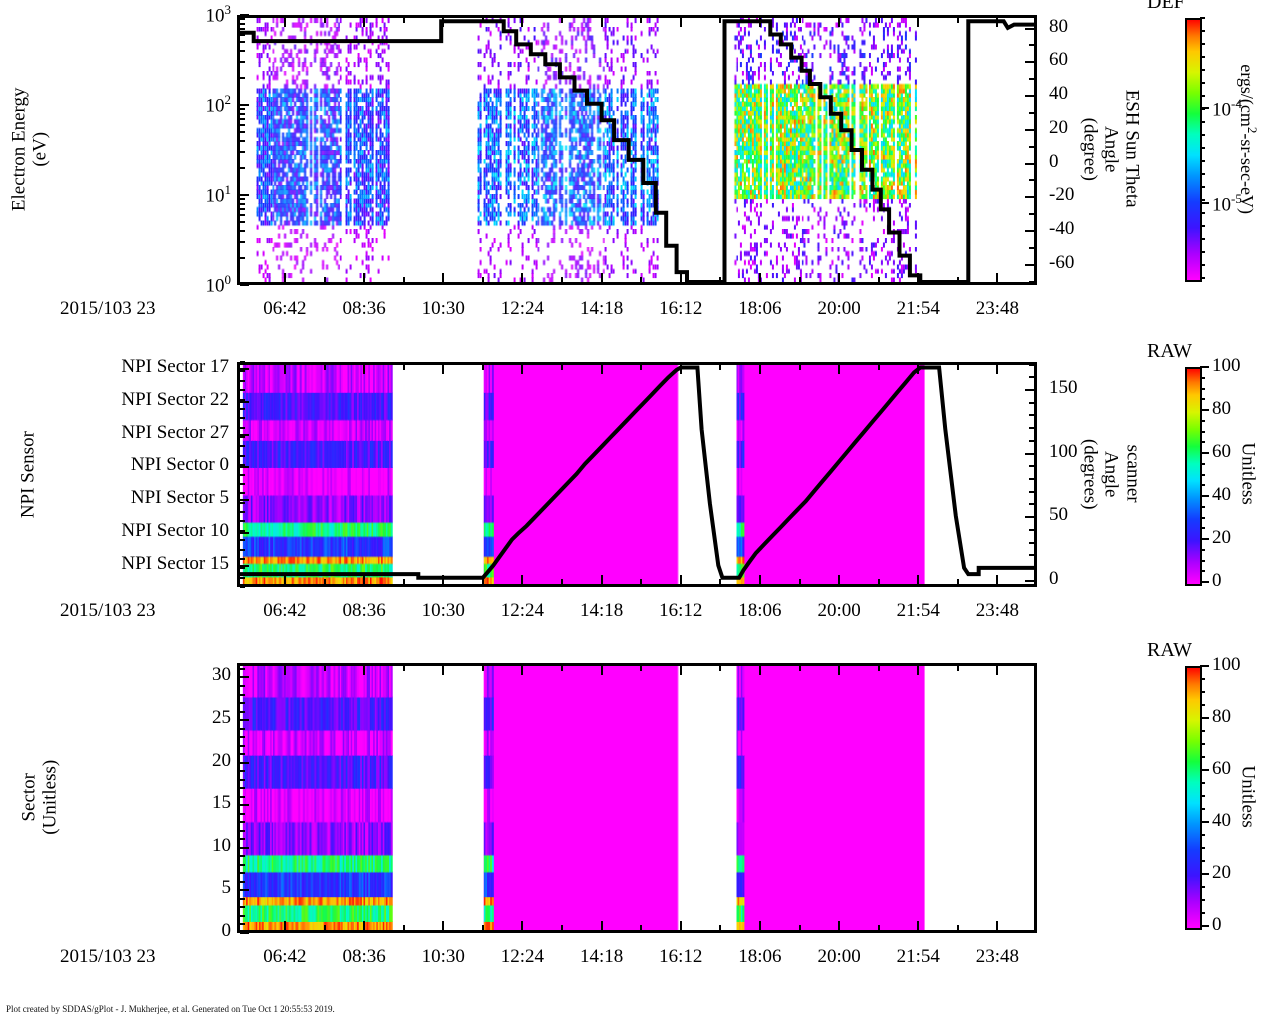  Describe the element at coordinates (226, 930) in the screenshot. I see `panel3-y-ticklabel: 0` at that location.